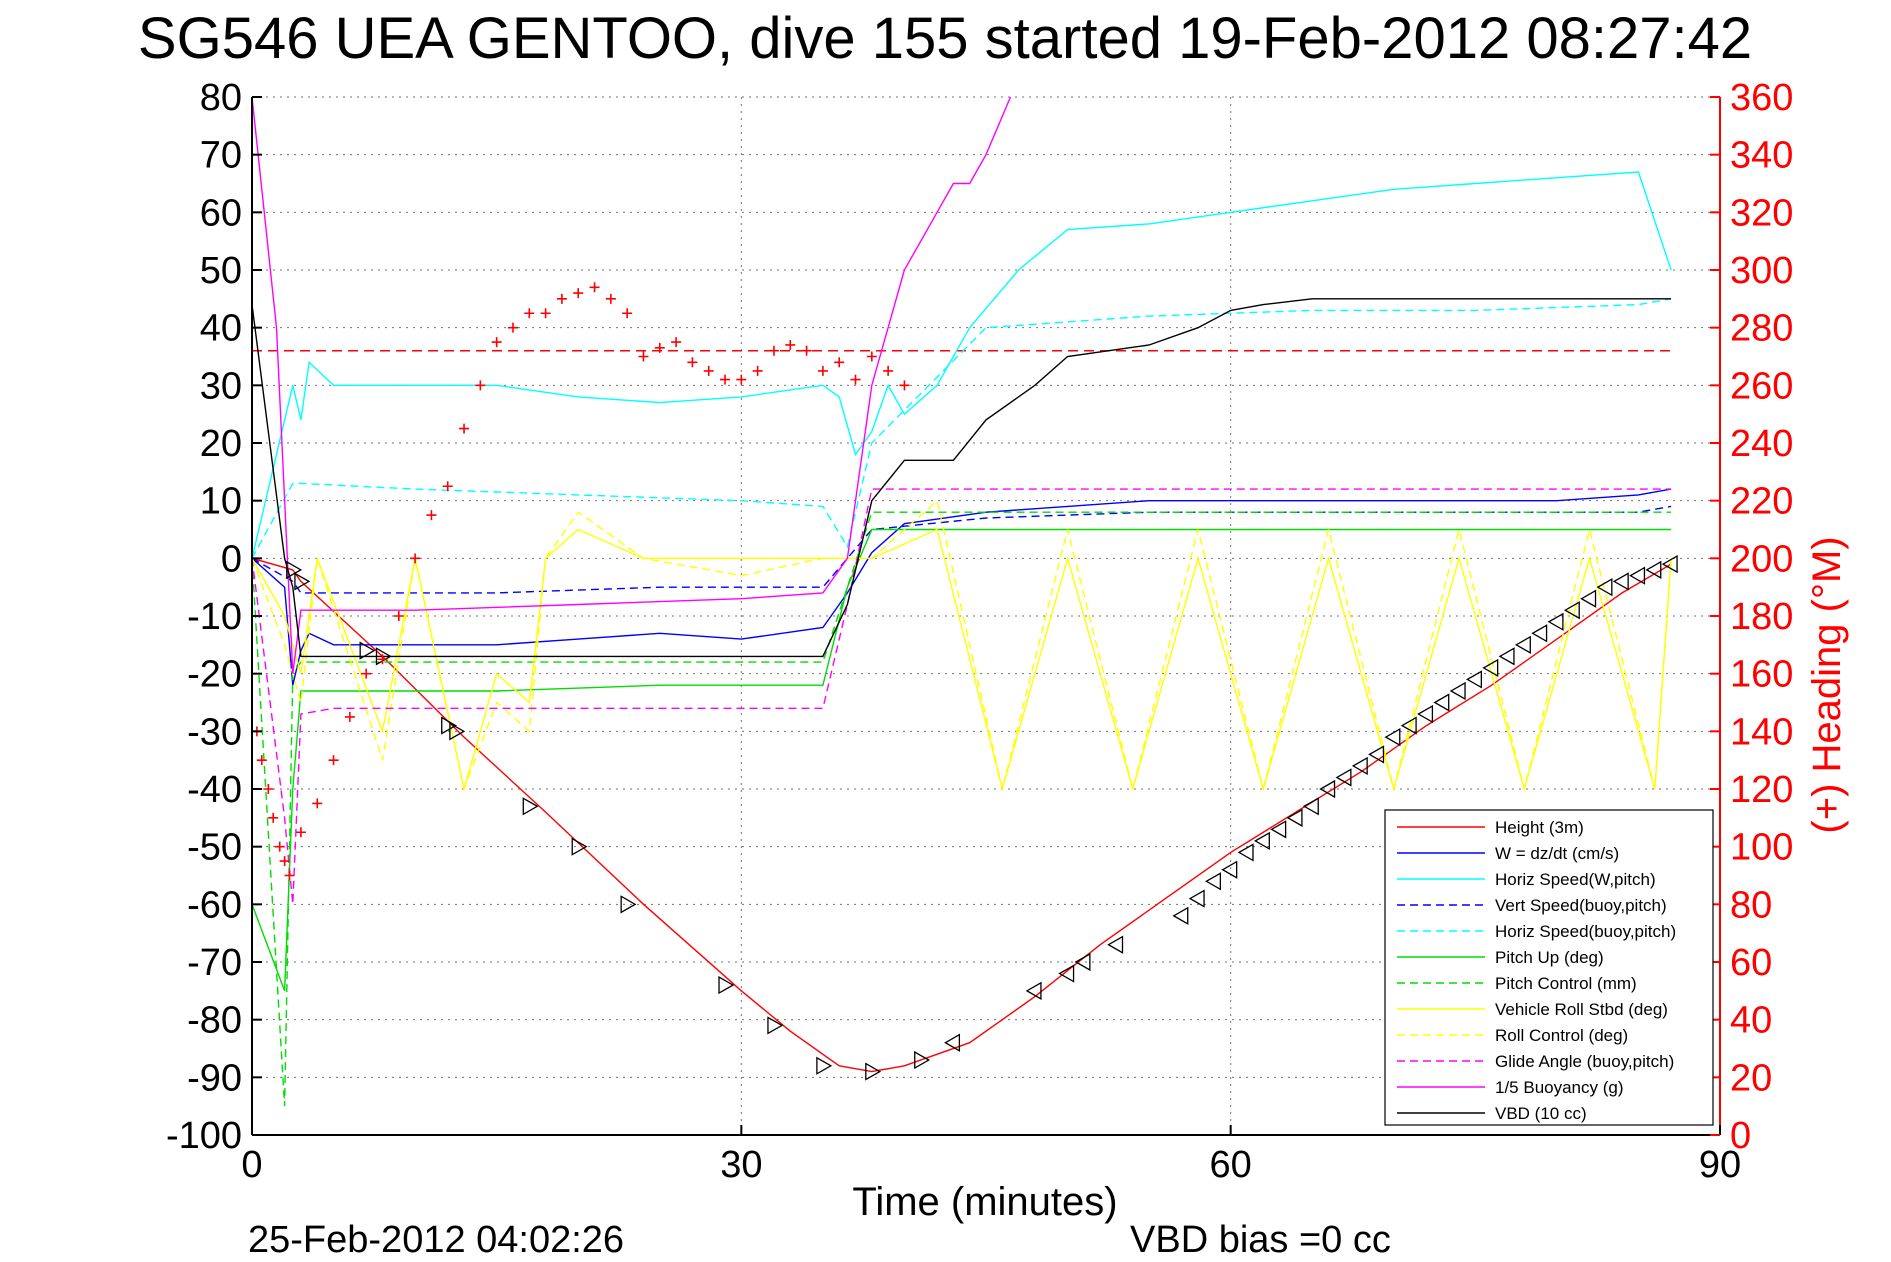 This screenshot has height=1262, width=1891. I want to click on legend-entry: Horiz Speed(buoy,pitch), so click(1585, 931).